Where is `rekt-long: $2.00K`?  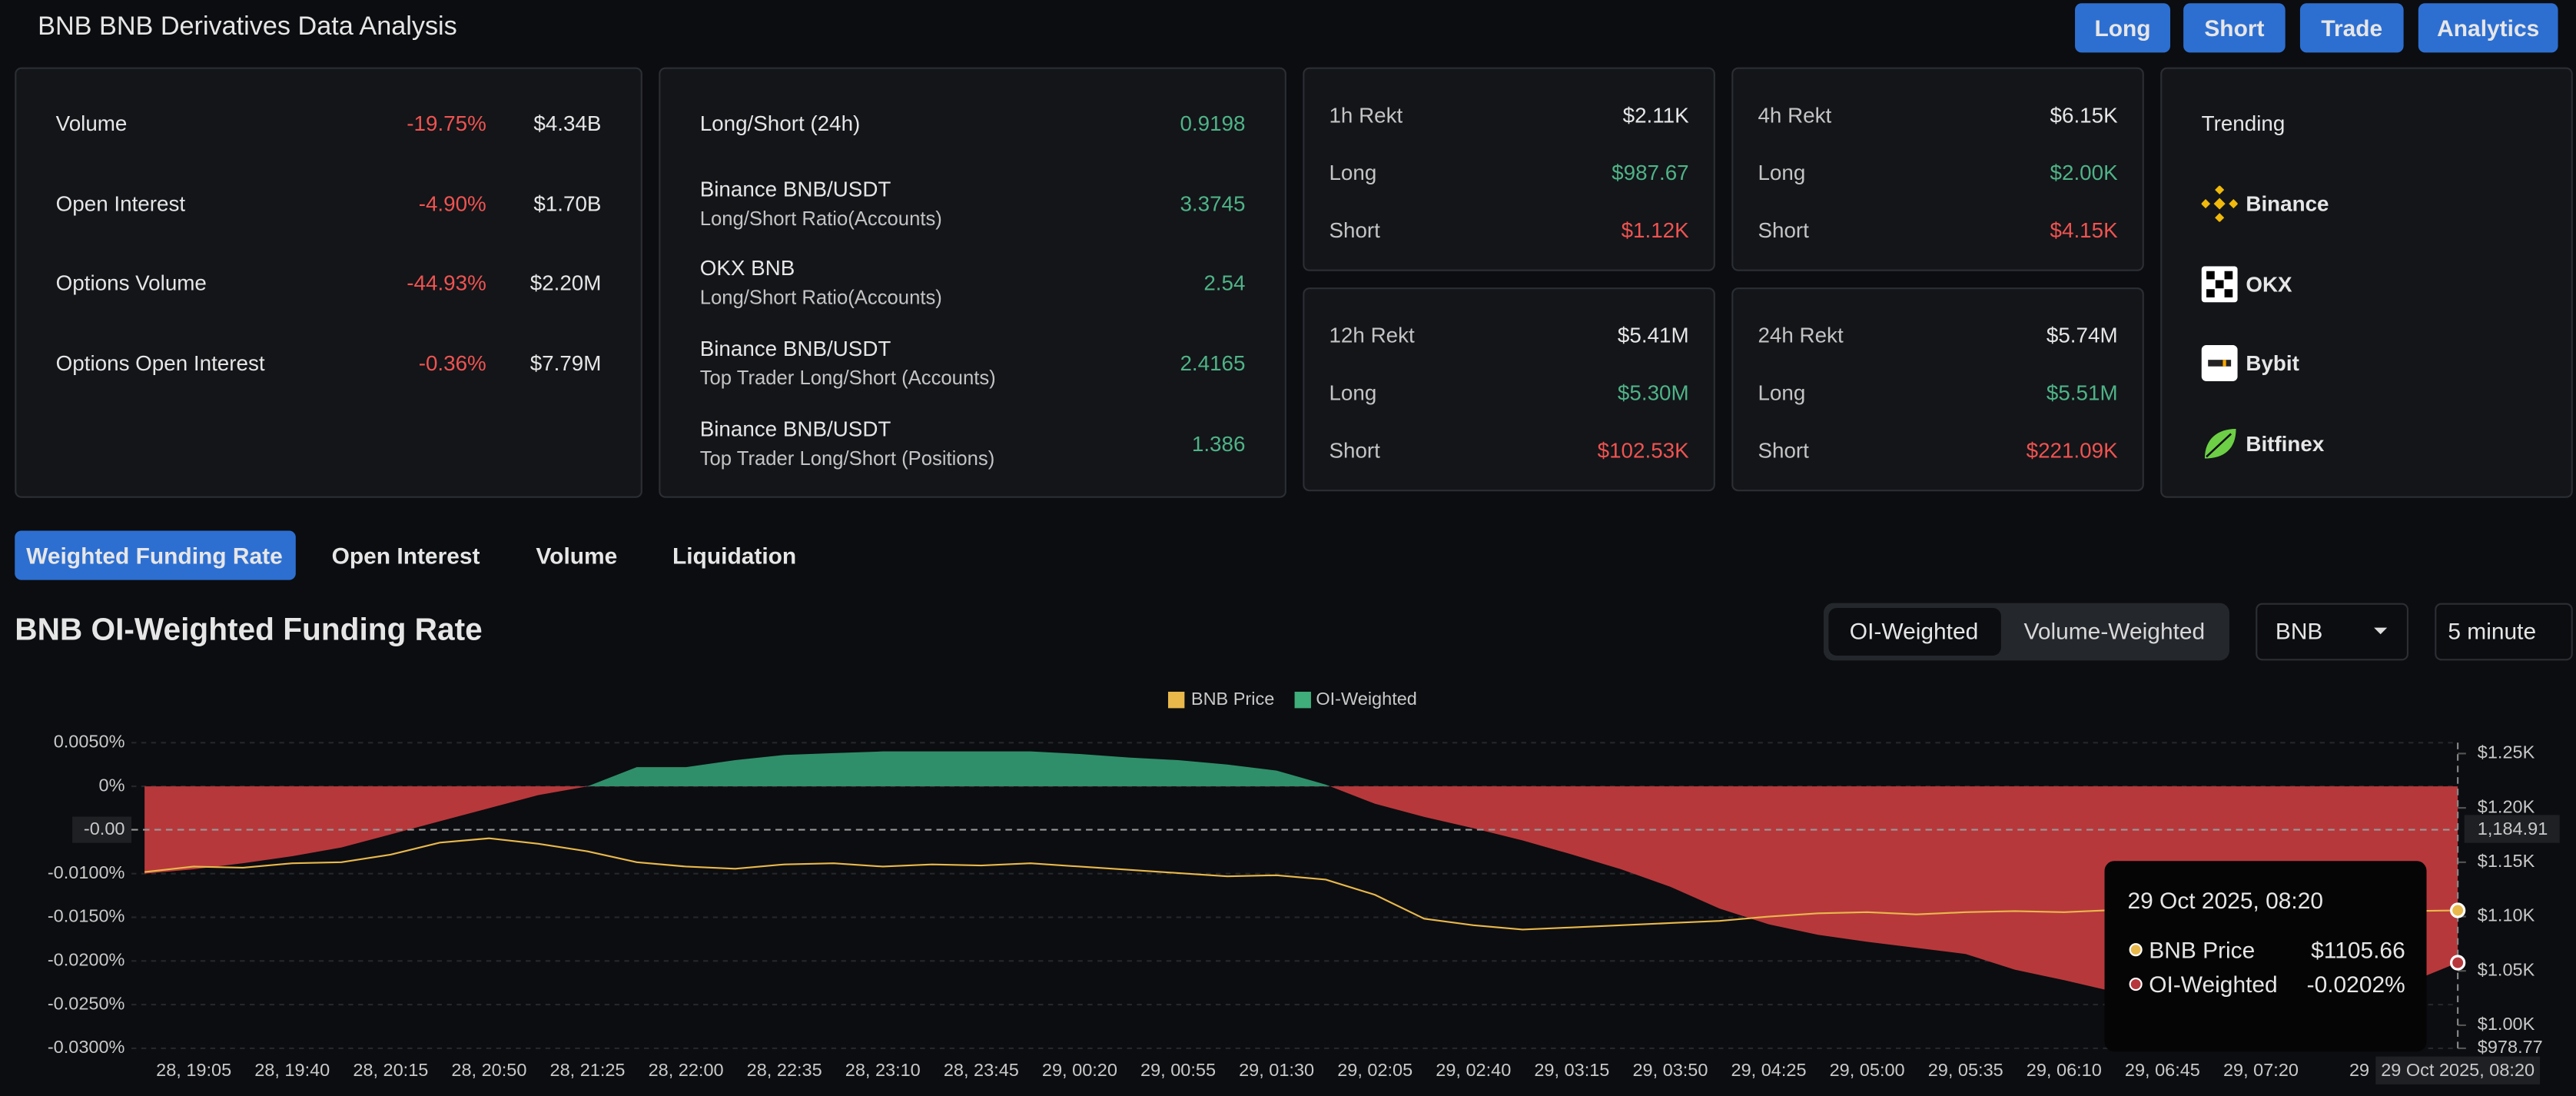 rekt-long: $2.00K is located at coordinates (2084, 172).